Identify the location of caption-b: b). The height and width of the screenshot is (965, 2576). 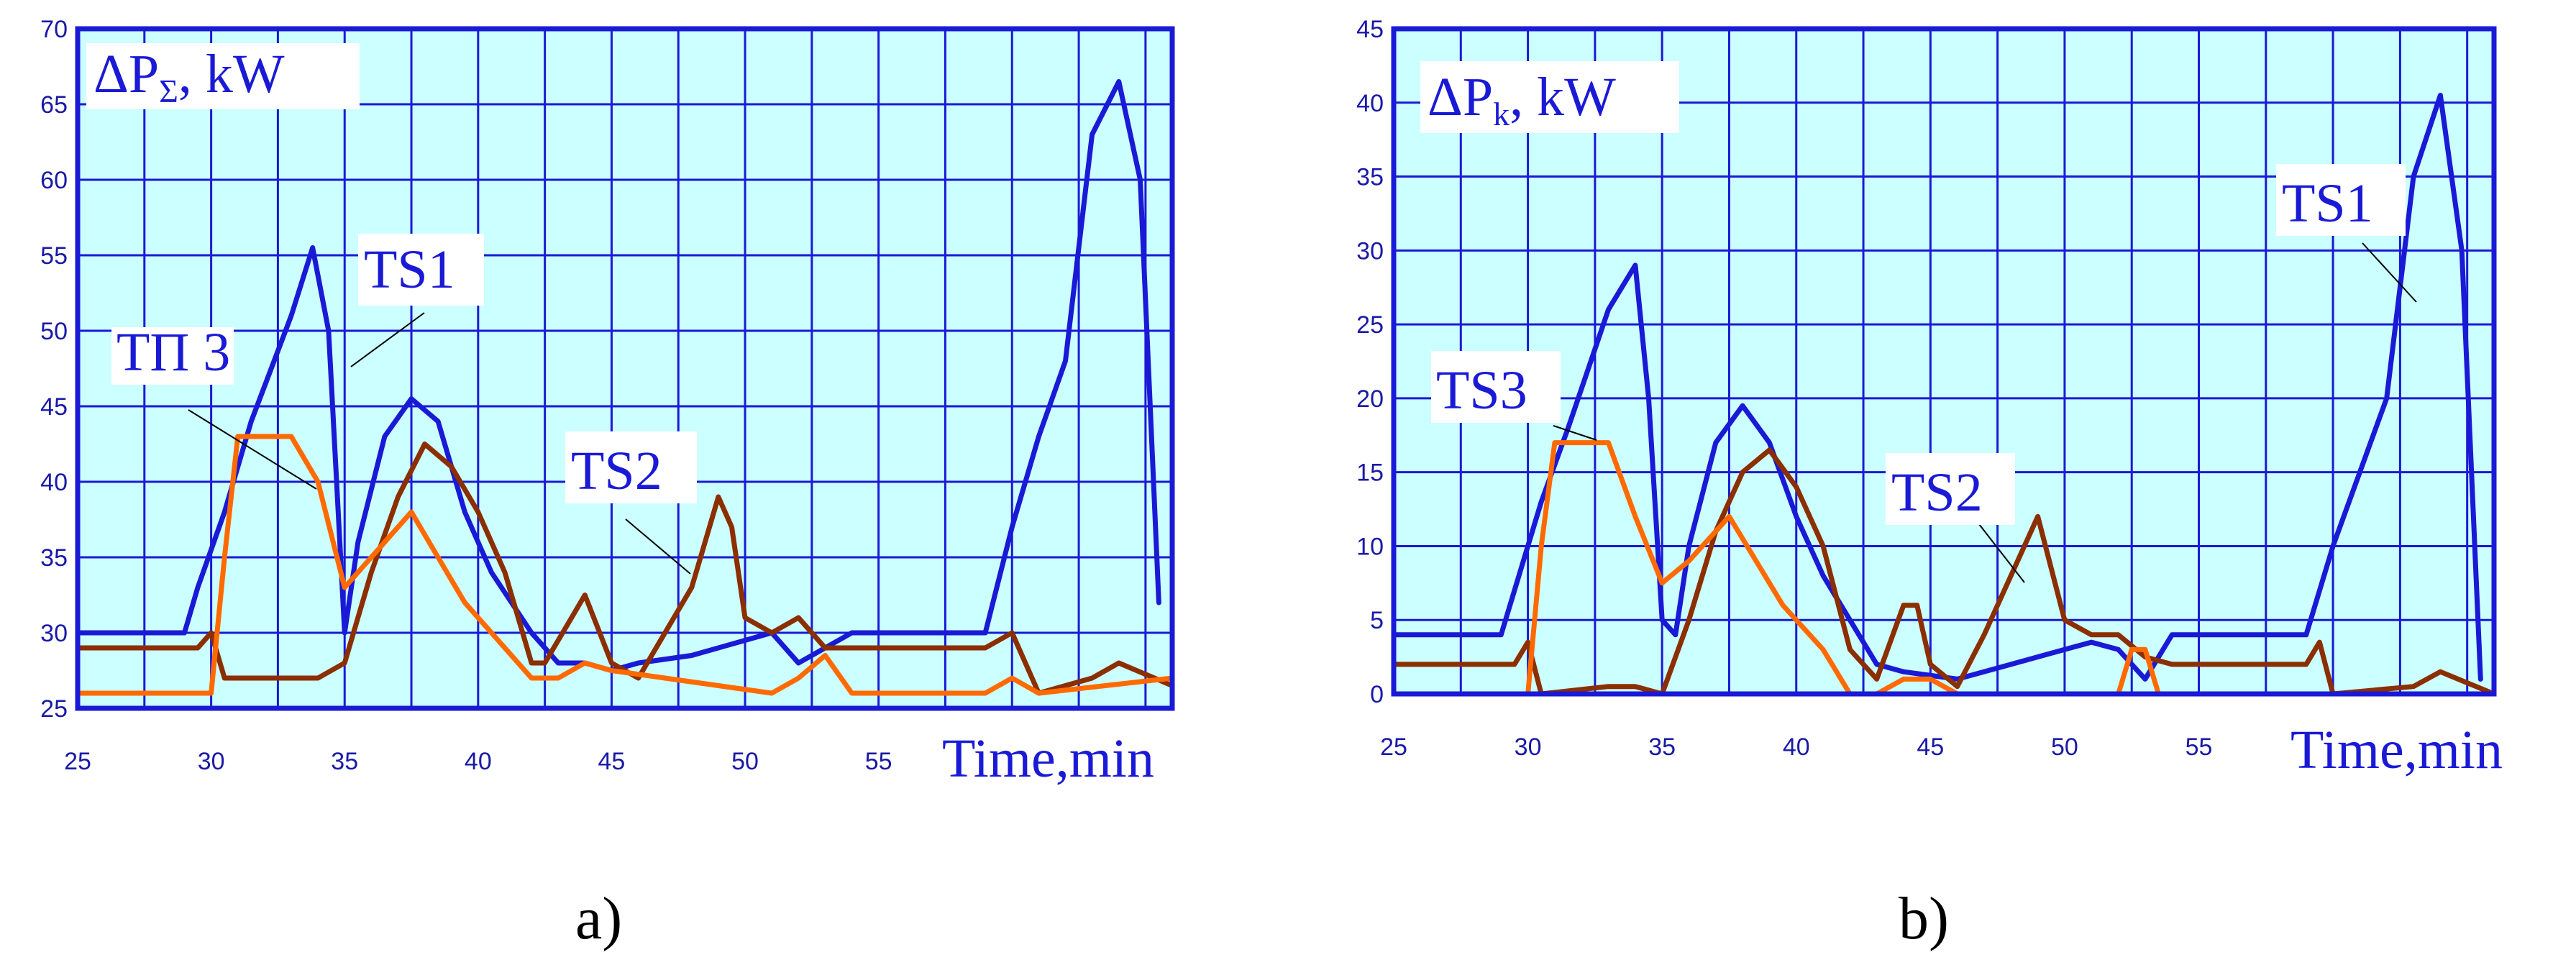
(1924, 918).